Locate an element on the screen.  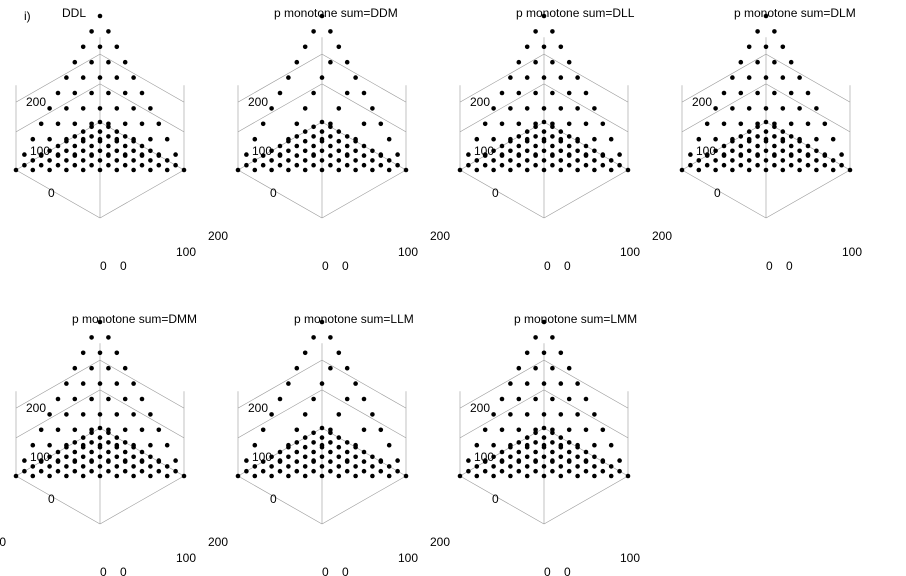
panel-ddm: p monotone sum=DDM 200 100 0 100 0 0 200 is located at coordinates (315, 136).